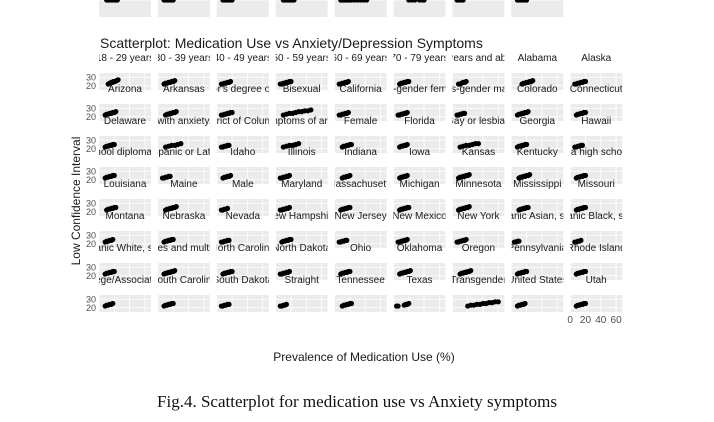 The image size is (714, 422). I want to click on facet-non-hispanic-black-single-race: Non-Hispanic Black, single race, so click(596, 229).